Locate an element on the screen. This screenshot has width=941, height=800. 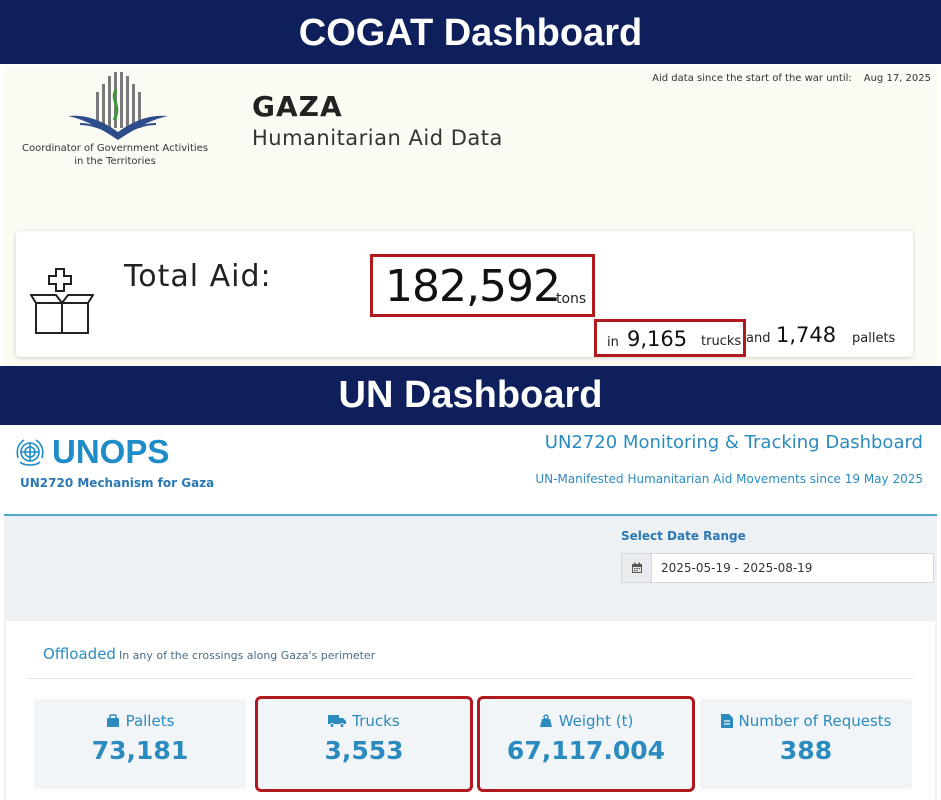
total-tons-unit: tons is located at coordinates (571, 299).